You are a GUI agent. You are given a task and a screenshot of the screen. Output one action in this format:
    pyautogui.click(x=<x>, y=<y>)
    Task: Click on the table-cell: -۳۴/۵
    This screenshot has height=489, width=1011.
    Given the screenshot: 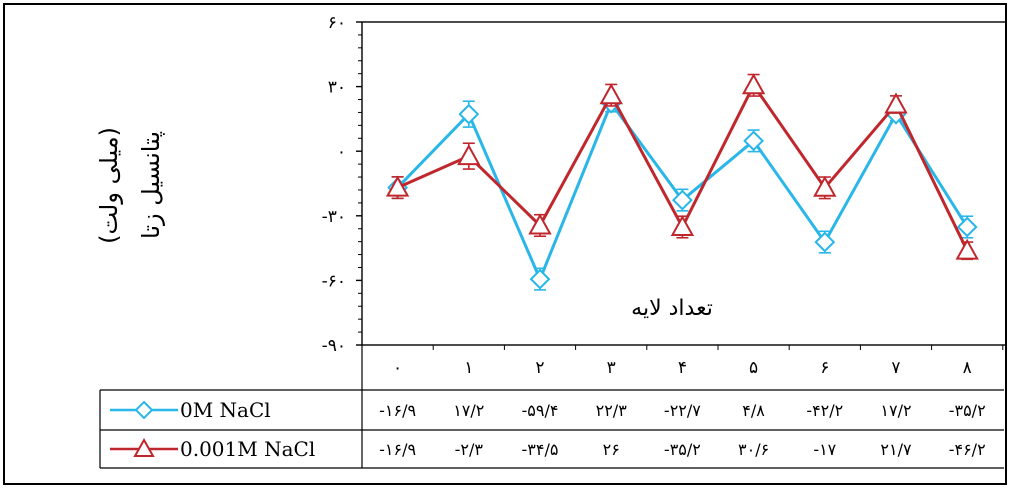 What is the action you would take?
    pyautogui.click(x=540, y=449)
    